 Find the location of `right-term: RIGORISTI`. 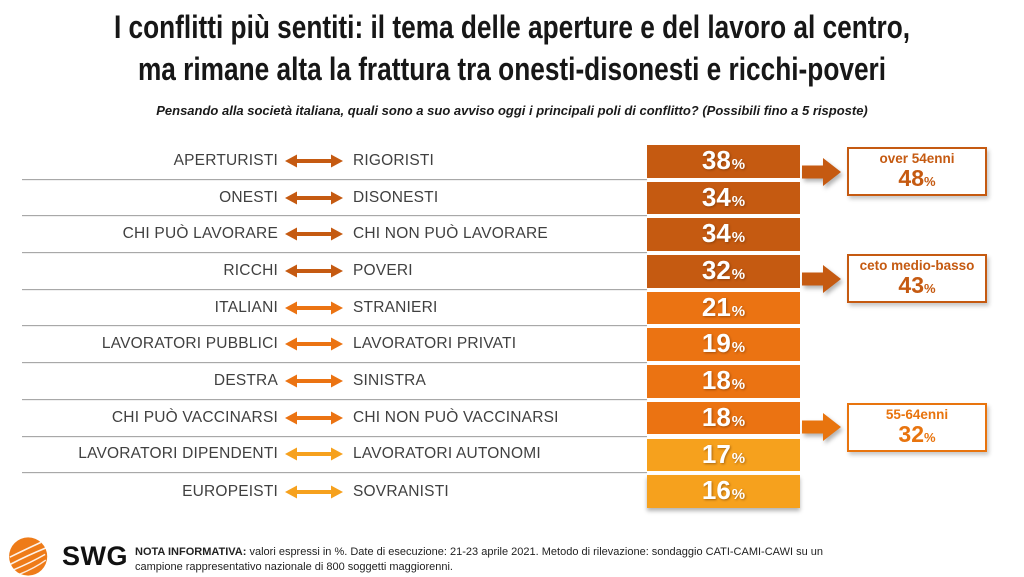

right-term: RIGORISTI is located at coordinates (394, 160).